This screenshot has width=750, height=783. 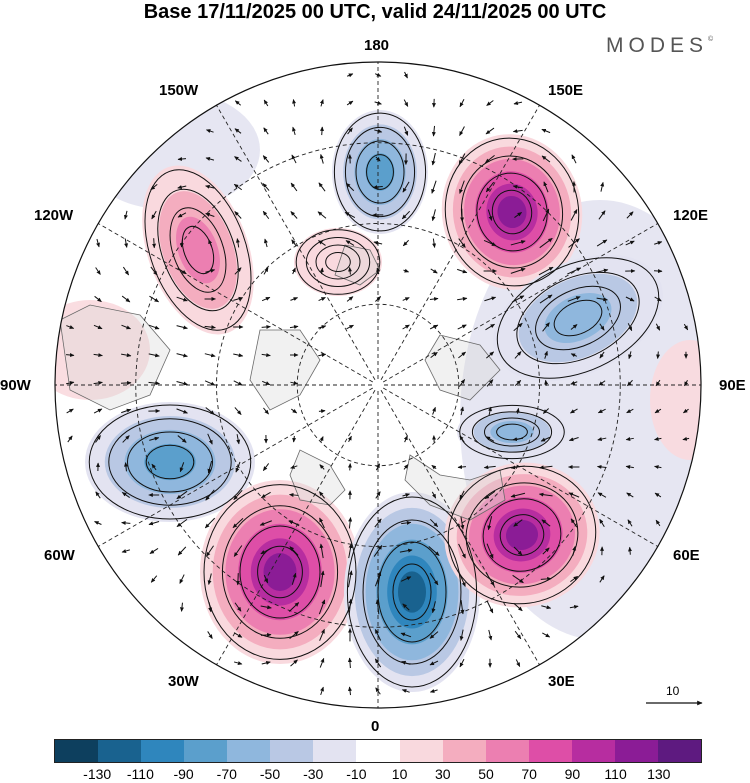 What do you see at coordinates (378, 751) in the screenshot?
I see `colorbar` at bounding box center [378, 751].